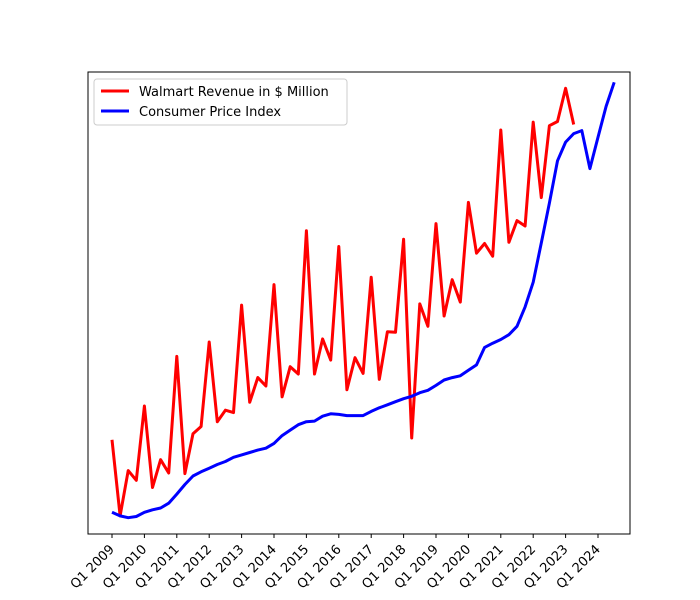 Image resolution: width=700 pixels, height=600 pixels. Describe the element at coordinates (210, 112) in the screenshot. I see `legend-label-consumer-price-index: Consumer Price Index` at that location.